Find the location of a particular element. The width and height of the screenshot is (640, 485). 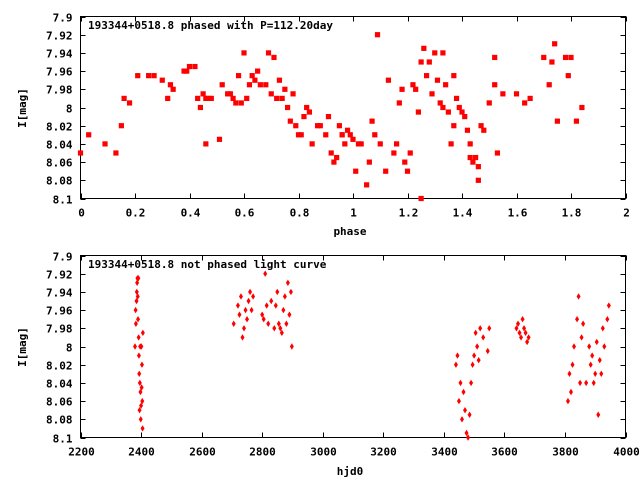

x-tick-label: 0.4 is located at coordinates (191, 213).